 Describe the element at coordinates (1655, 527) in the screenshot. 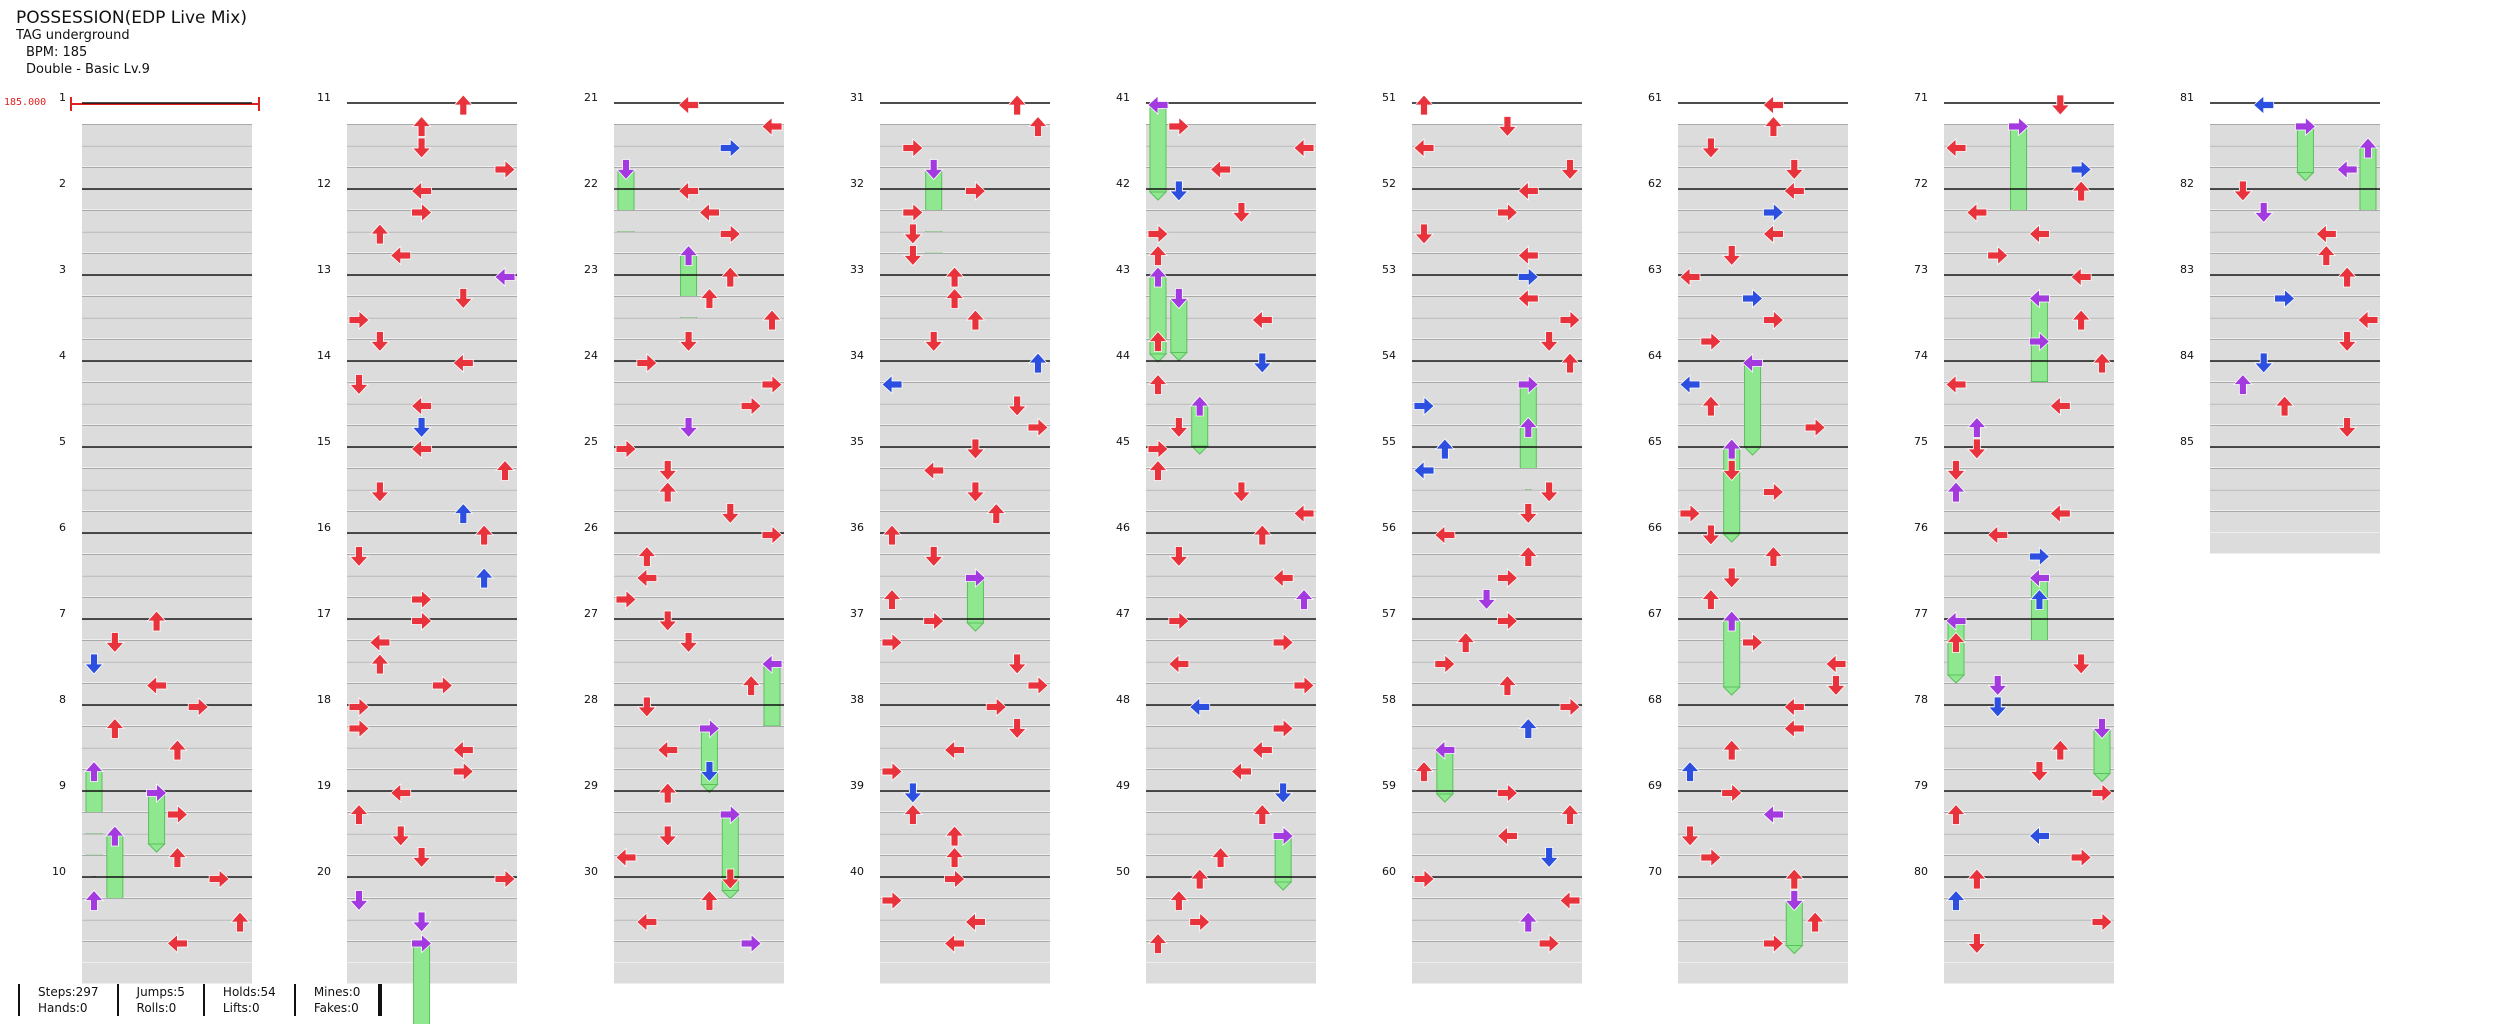

I see `measure-number: 66` at that location.